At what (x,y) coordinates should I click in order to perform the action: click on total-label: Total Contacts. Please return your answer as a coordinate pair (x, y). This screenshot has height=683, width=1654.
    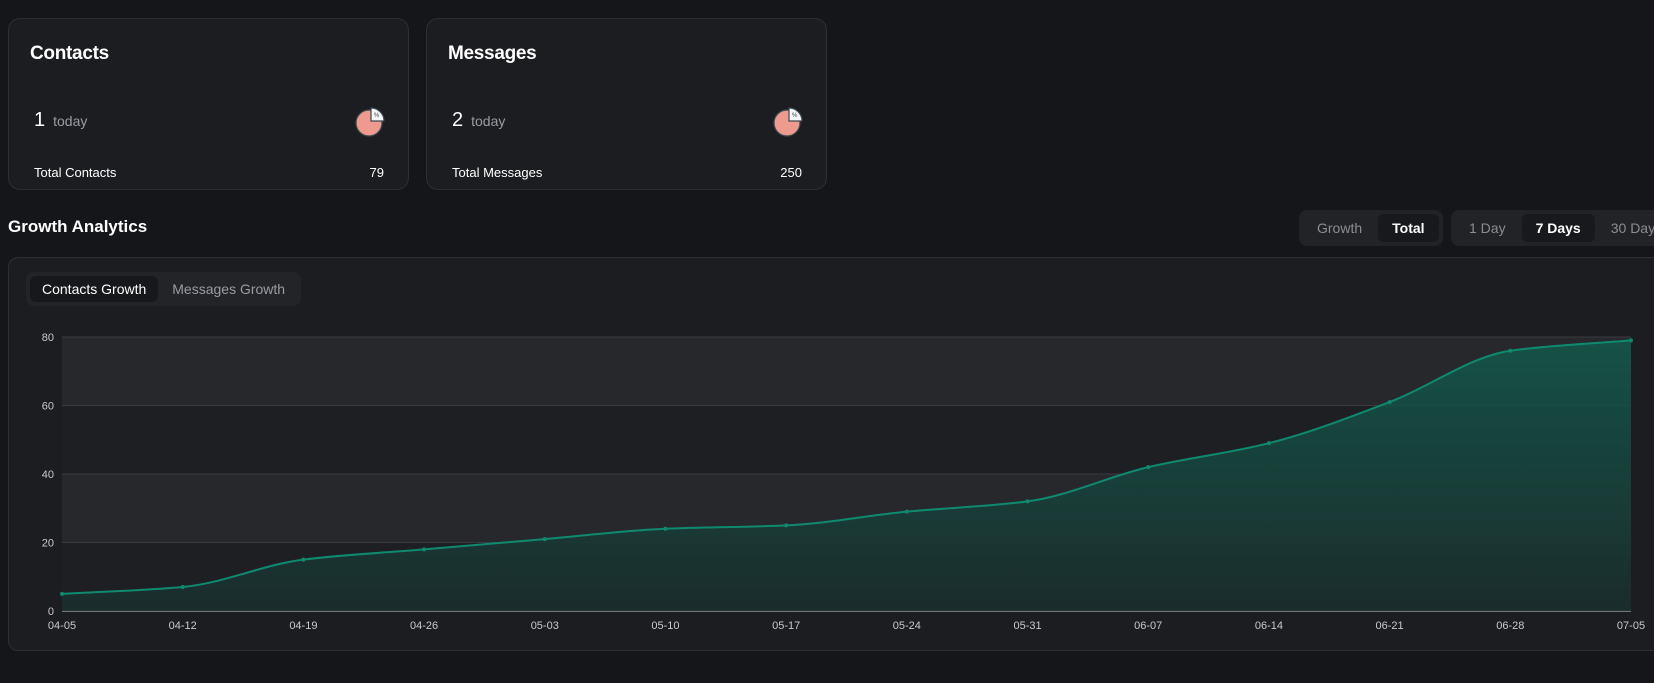
    Looking at the image, I should click on (75, 172).